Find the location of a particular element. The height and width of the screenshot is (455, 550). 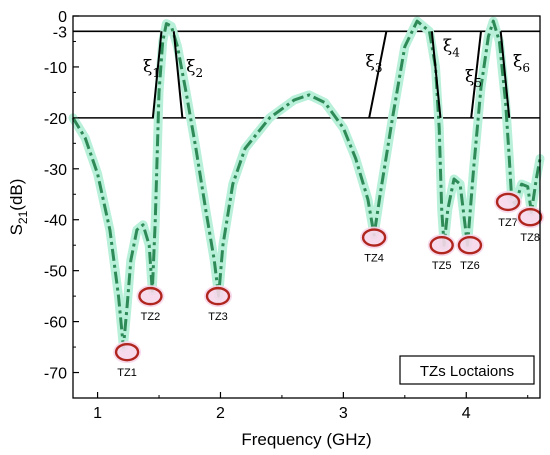

xi-3-slope-line is located at coordinates (378, 75).